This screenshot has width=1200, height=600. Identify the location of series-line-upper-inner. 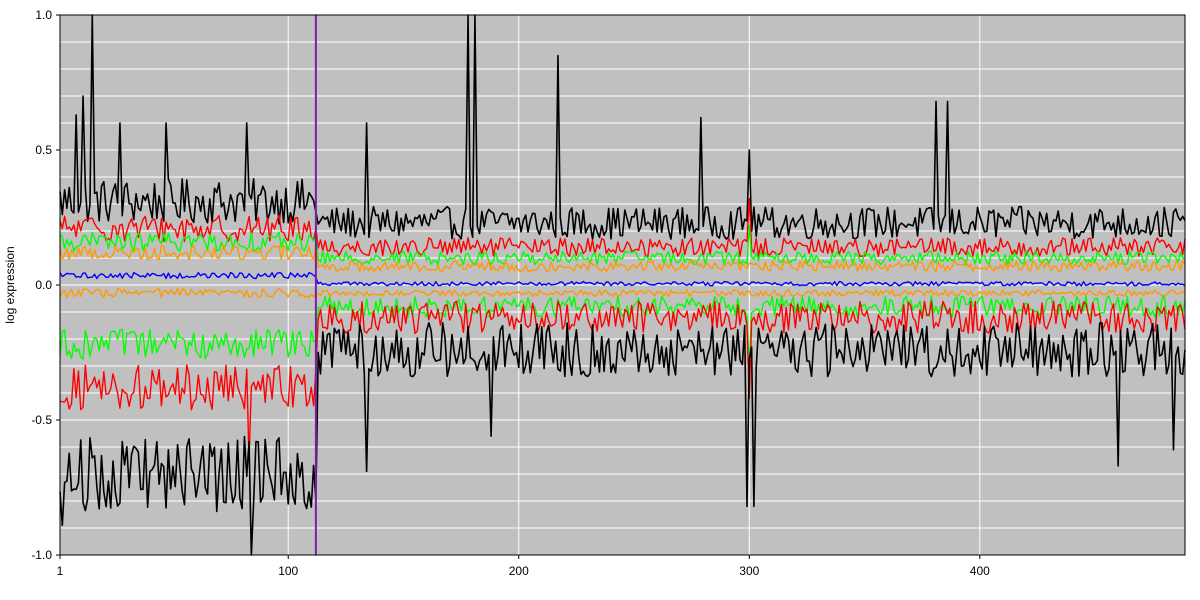
(622, 245).